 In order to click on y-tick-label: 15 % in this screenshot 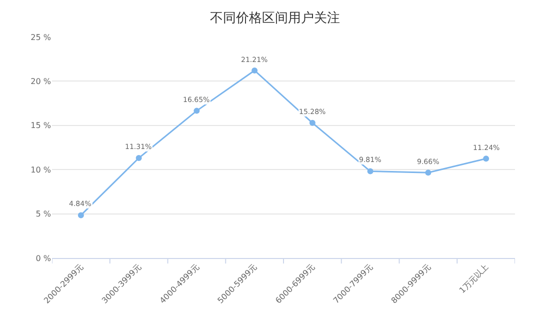, I will do `click(41, 125)`.